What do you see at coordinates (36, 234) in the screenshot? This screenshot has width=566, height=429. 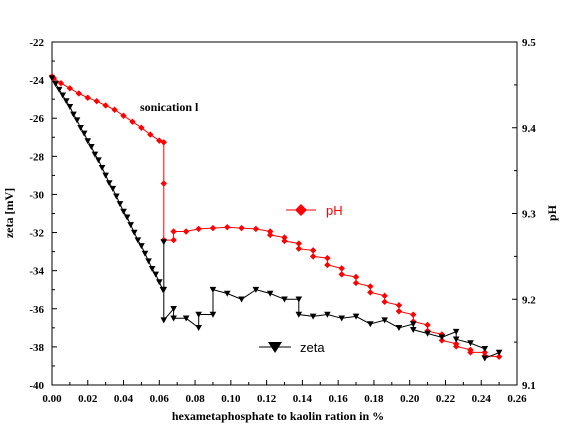 I see `y-left-tick-label: -32` at bounding box center [36, 234].